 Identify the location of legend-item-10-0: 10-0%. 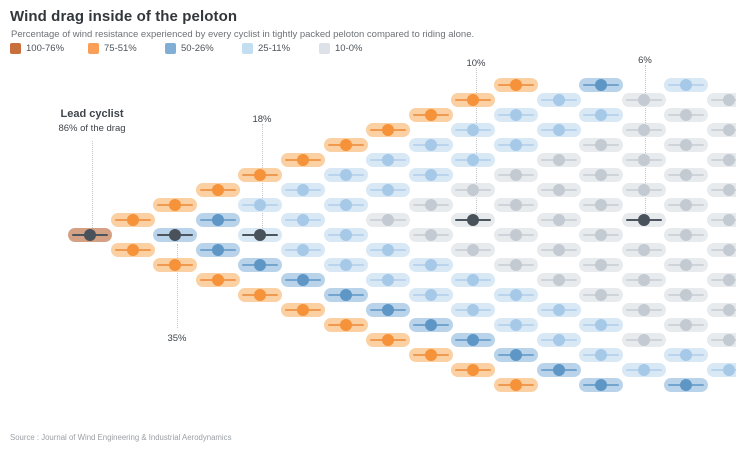
(340, 48).